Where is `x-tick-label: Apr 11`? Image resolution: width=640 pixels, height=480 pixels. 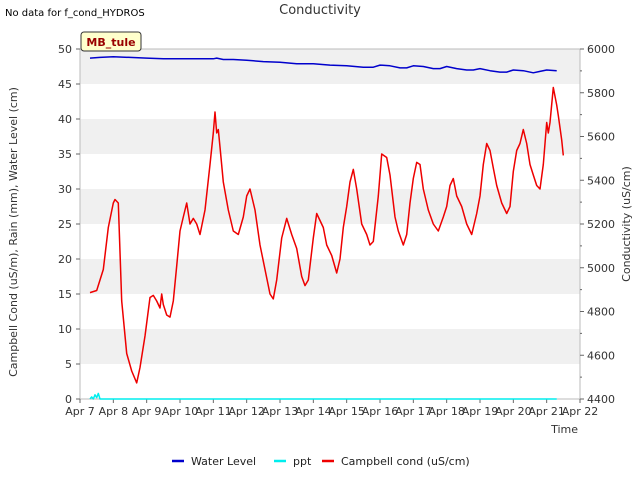
x-tick-label: Apr 11 is located at coordinates (213, 411).